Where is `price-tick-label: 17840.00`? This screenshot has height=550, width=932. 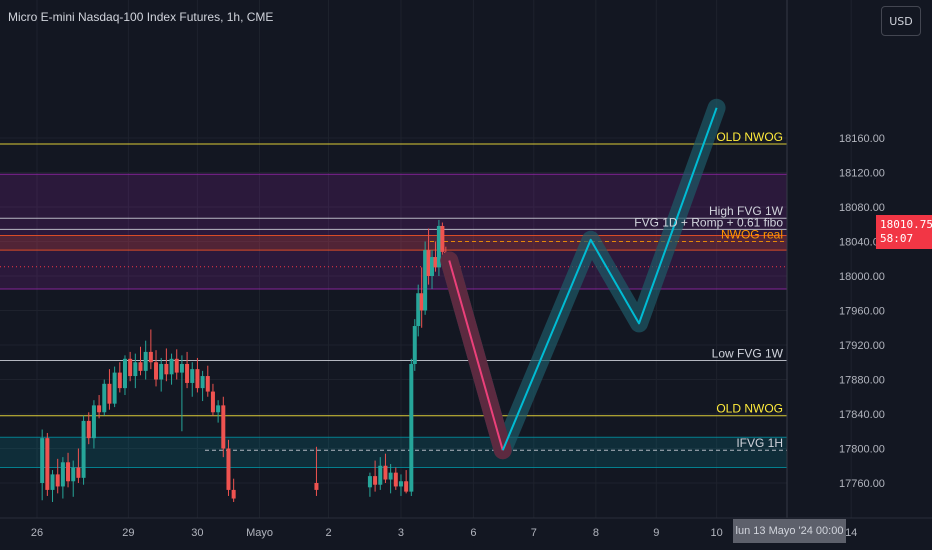
price-tick-label: 17840.00 is located at coordinates (862, 415).